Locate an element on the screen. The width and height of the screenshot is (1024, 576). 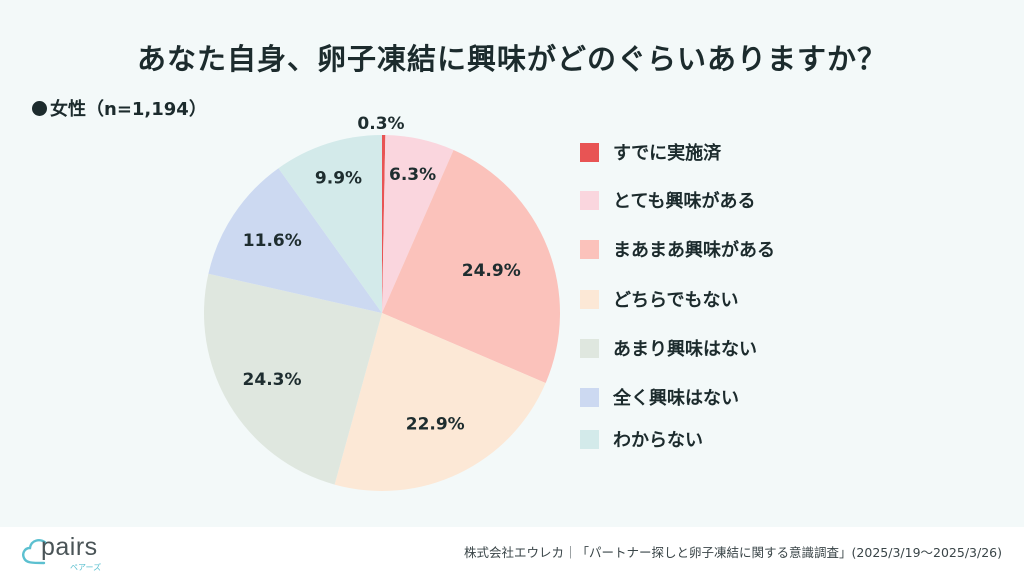
sample-label-text: 女性（n=1,194） is located at coordinates (128, 109).